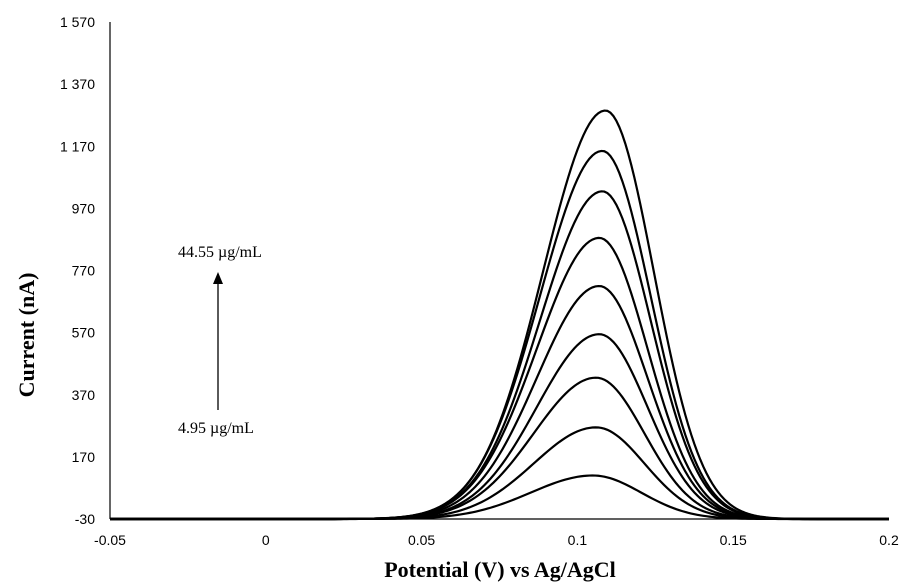  I want to click on y-tick-label: 370, so click(84, 395).